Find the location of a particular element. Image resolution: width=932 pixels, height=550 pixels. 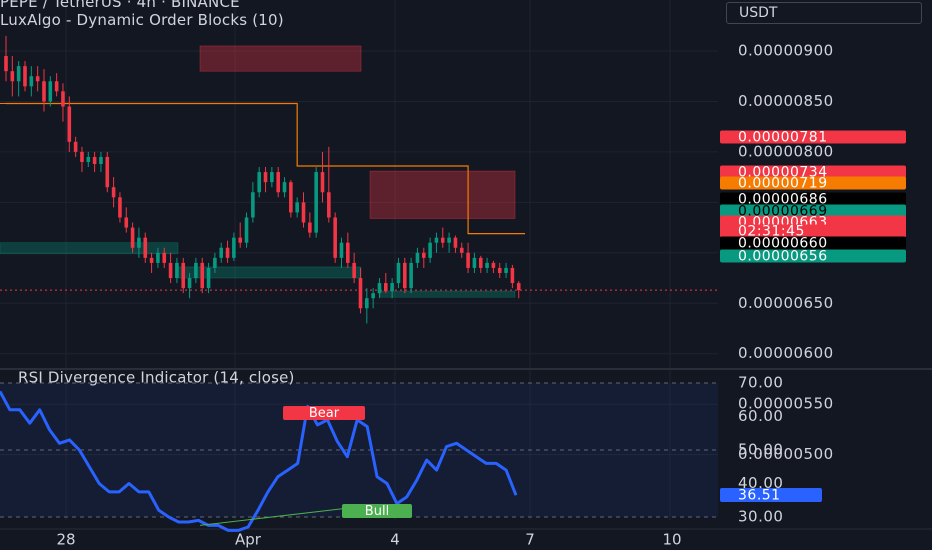

price-axis-label: 0.00000800 is located at coordinates (786, 151).